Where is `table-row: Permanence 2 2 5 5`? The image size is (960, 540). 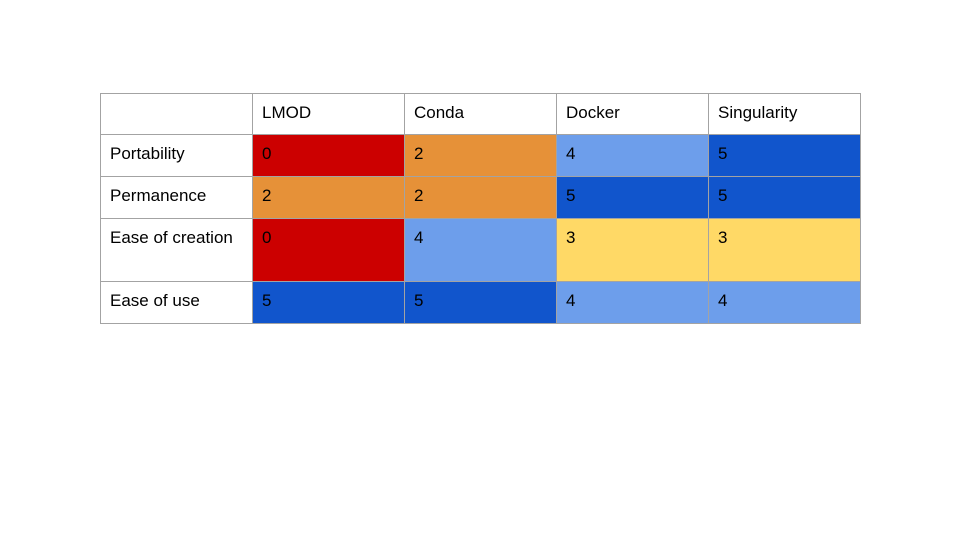 table-row: Permanence 2 2 5 5 is located at coordinates (480, 197).